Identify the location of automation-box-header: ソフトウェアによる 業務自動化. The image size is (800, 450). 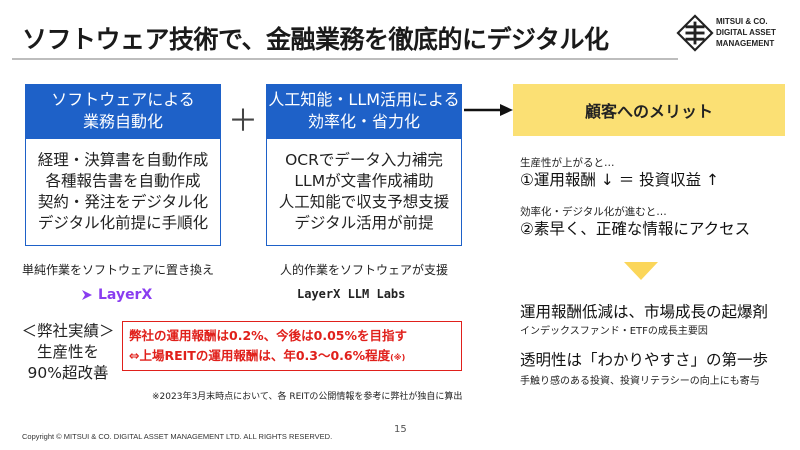
(123, 111).